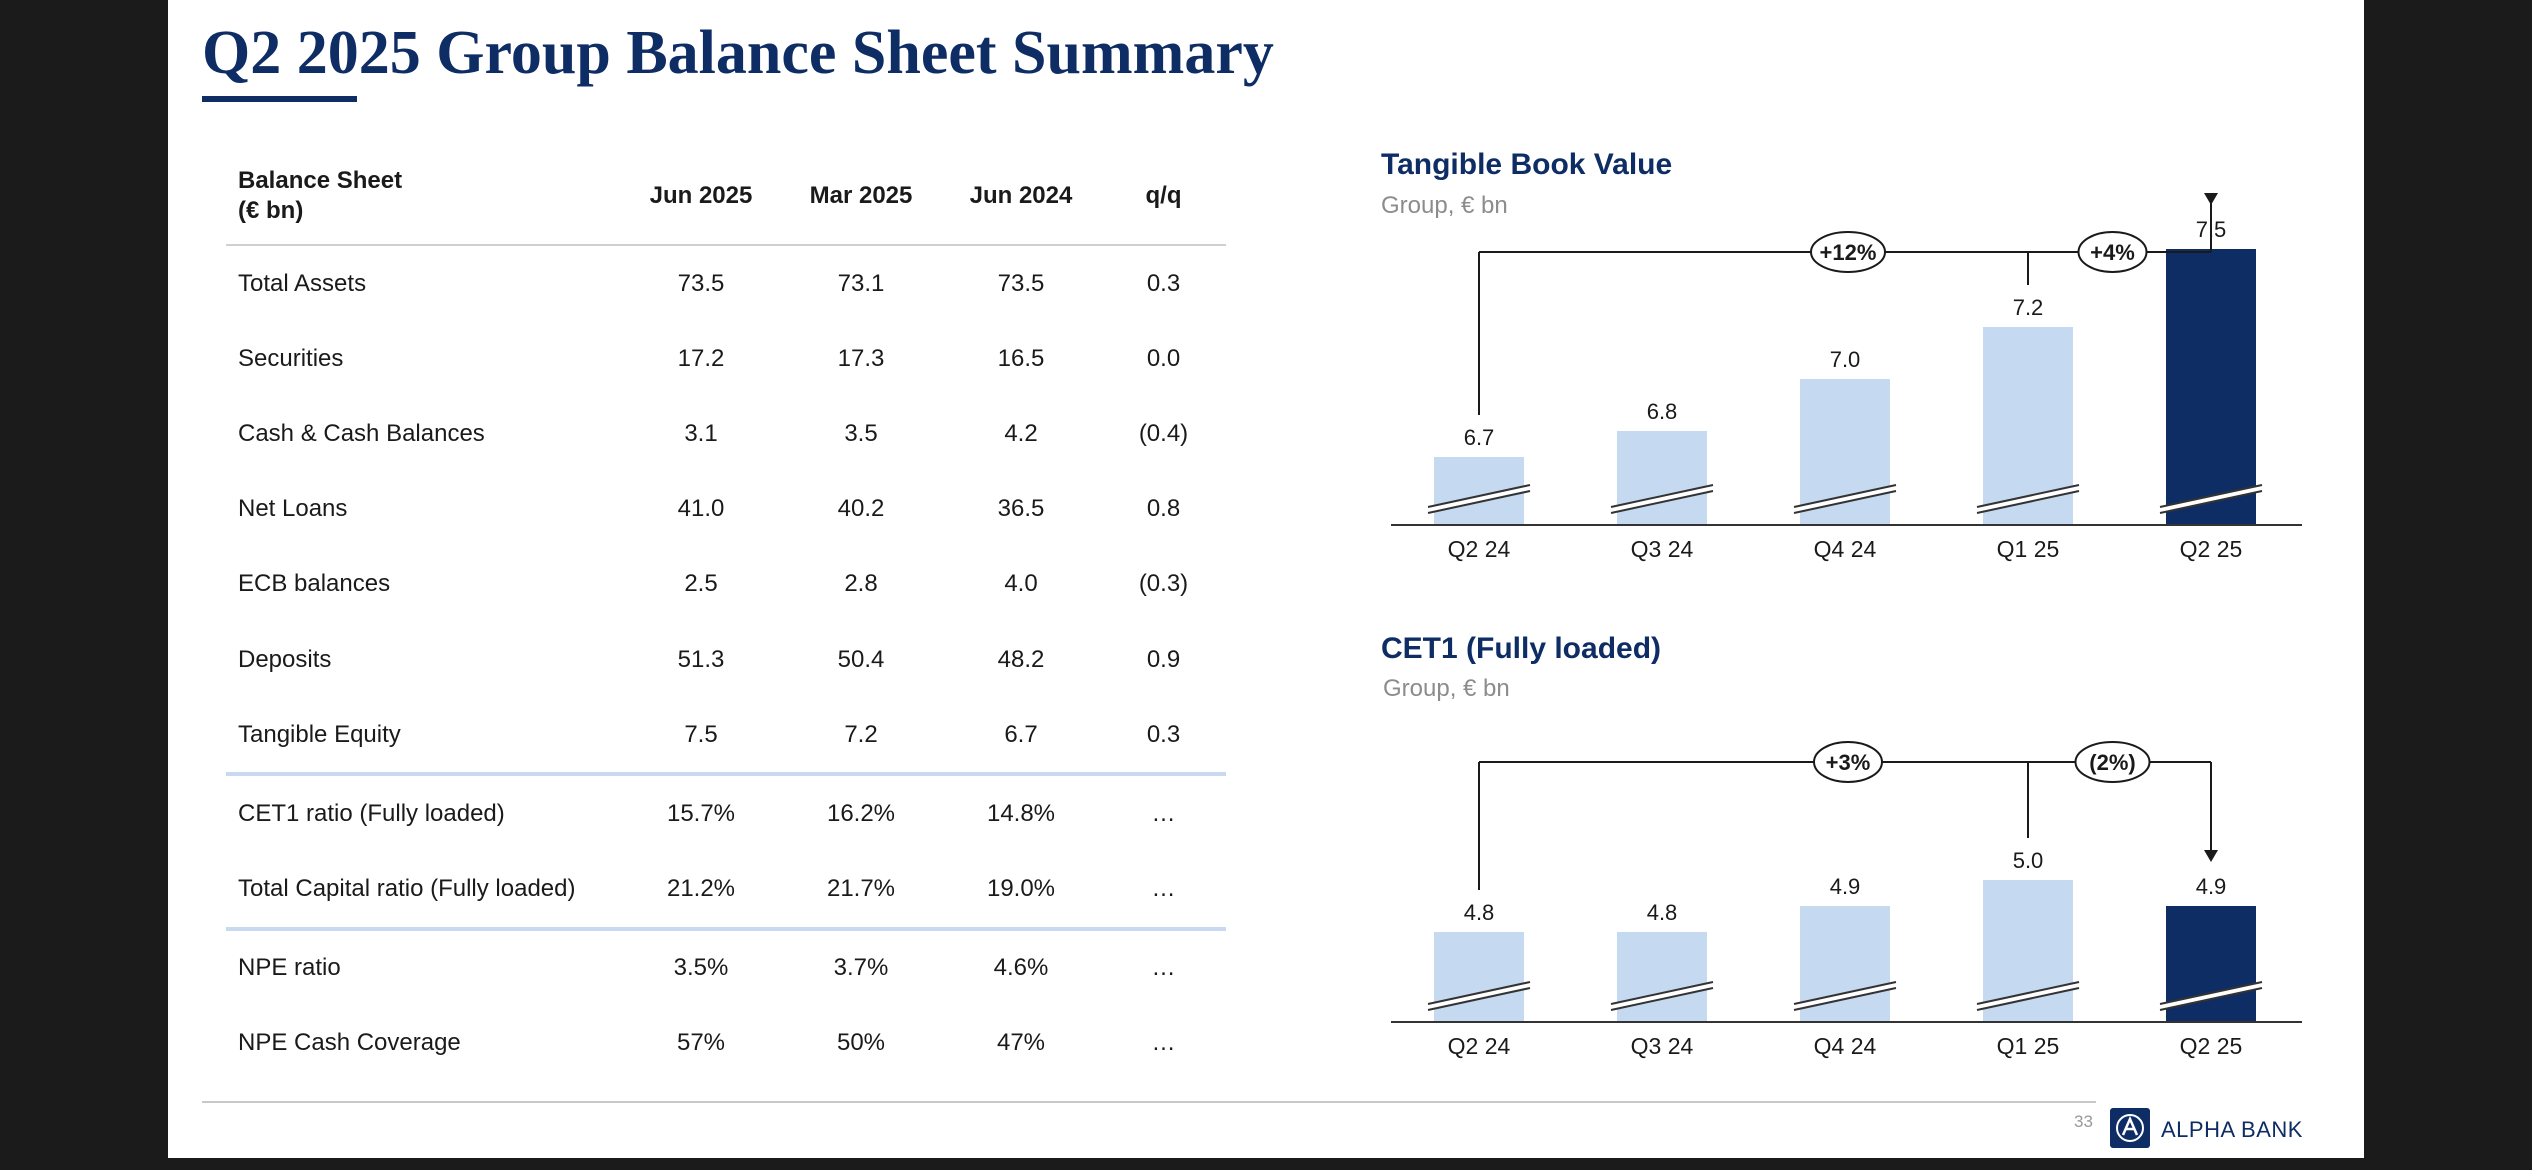  Describe the element at coordinates (861, 358) in the screenshot. I see `cell-value: 17.3` at that location.